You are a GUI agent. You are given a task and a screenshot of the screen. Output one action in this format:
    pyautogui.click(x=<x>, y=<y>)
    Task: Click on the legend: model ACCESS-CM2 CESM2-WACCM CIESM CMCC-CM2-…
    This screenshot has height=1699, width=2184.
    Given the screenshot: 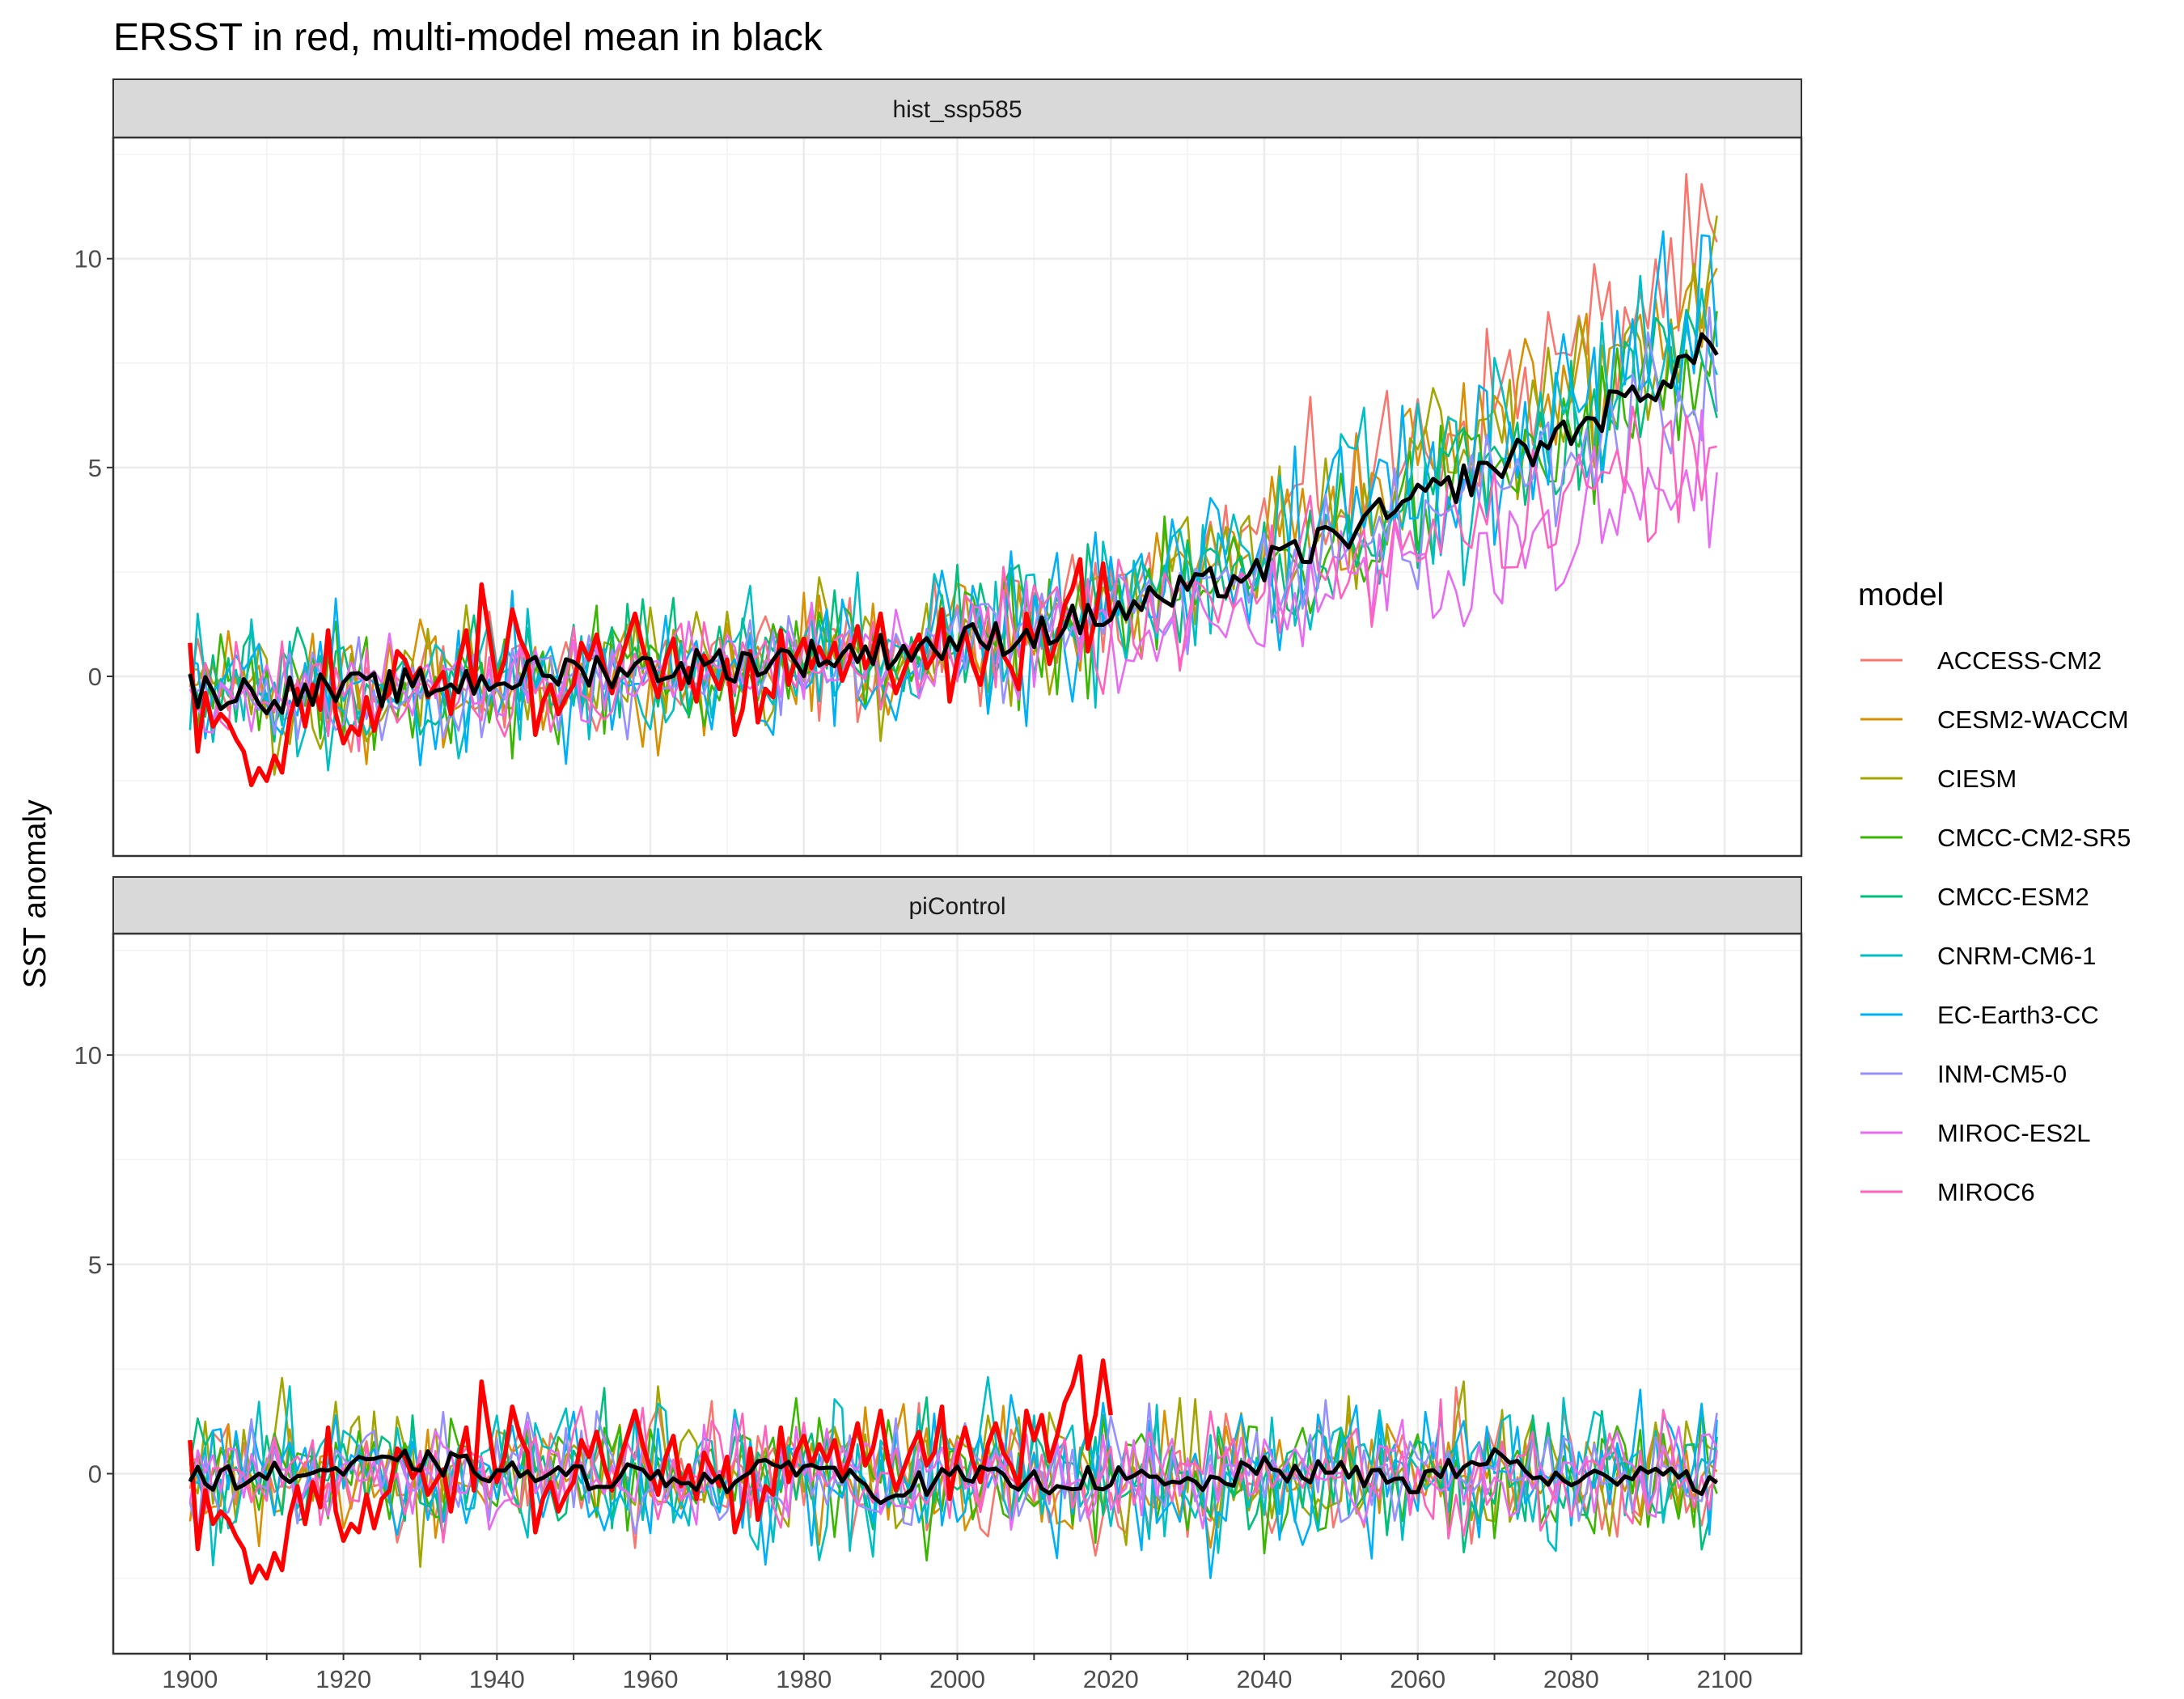 What is the action you would take?
    pyautogui.click(x=1995, y=892)
    